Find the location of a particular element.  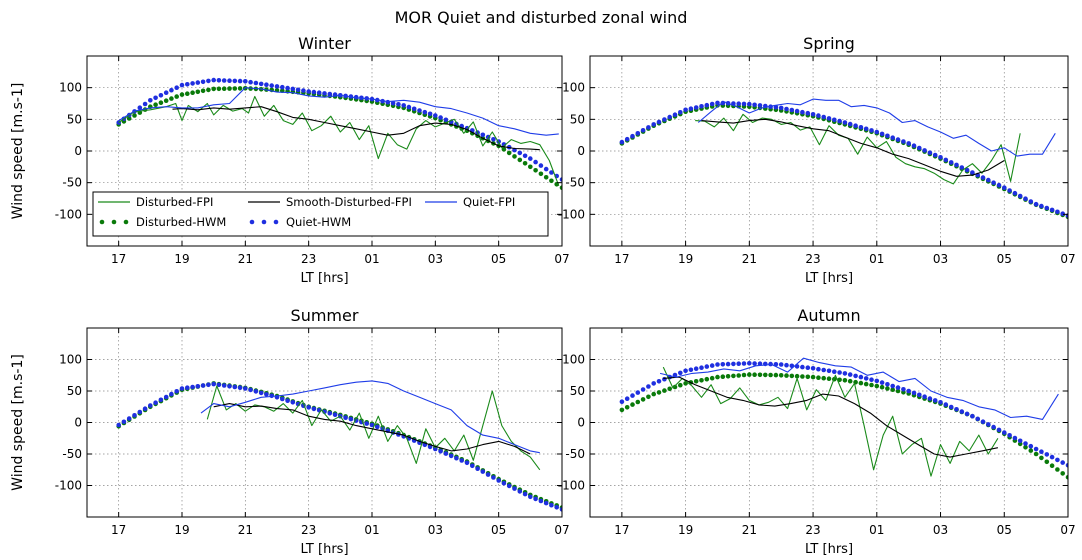

series-disturbed-hwm is located at coordinates (339, 138).